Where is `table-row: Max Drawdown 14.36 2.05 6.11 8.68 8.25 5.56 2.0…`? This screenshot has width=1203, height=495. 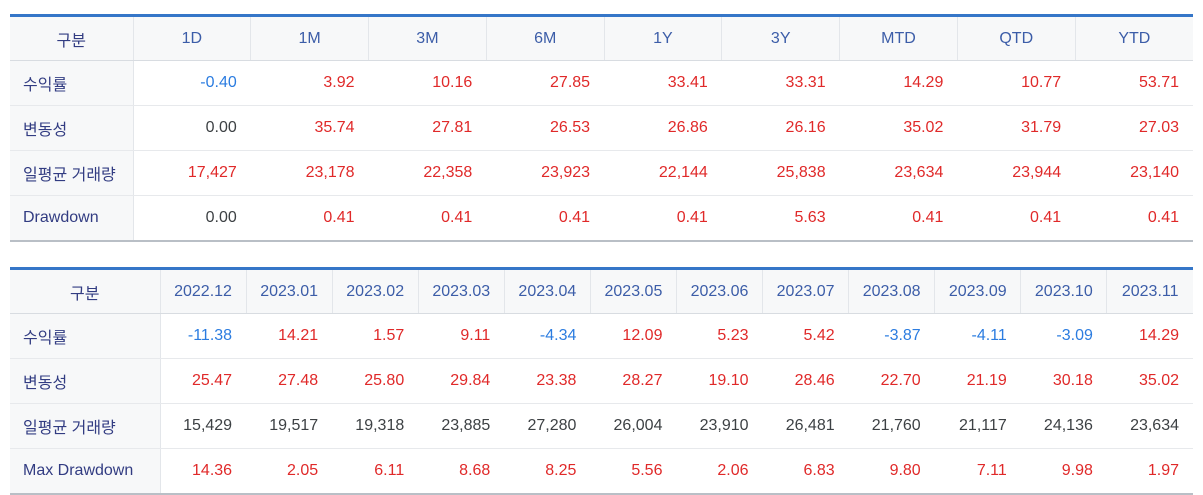
table-row: Max Drawdown 14.36 2.05 6.11 8.68 8.25 5.56 2.0… is located at coordinates (601, 471).